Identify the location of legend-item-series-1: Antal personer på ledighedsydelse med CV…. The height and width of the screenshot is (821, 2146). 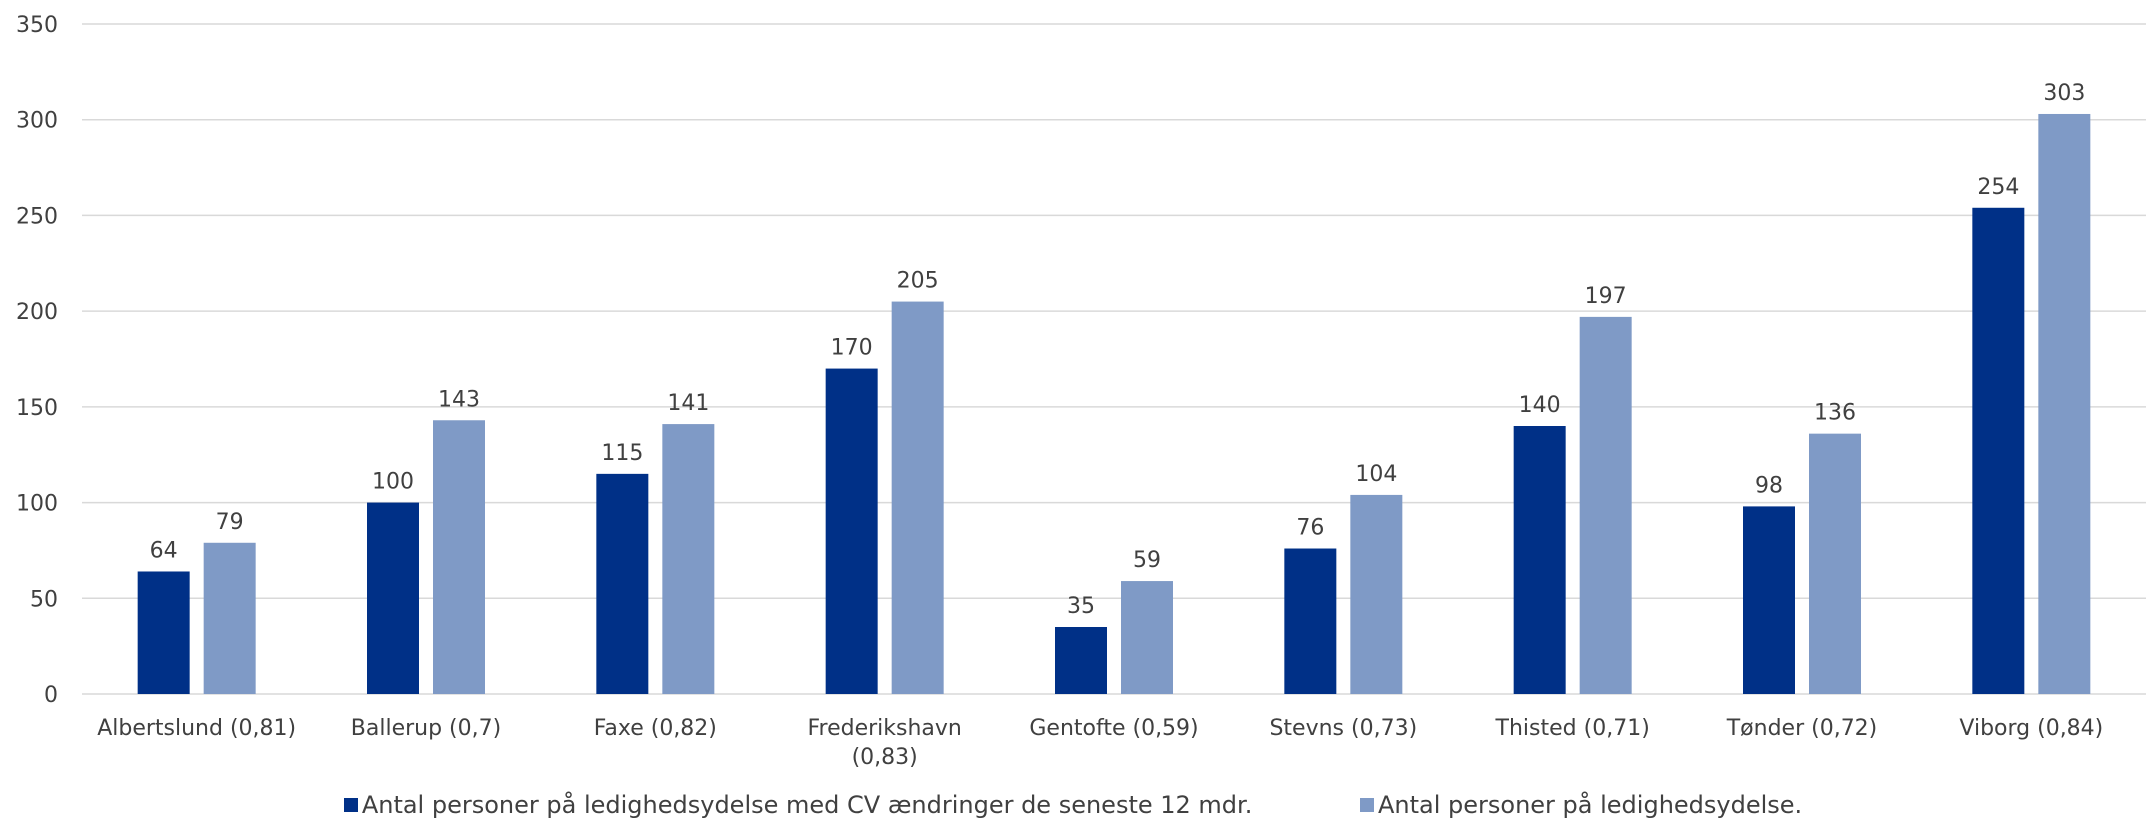
(798, 805).